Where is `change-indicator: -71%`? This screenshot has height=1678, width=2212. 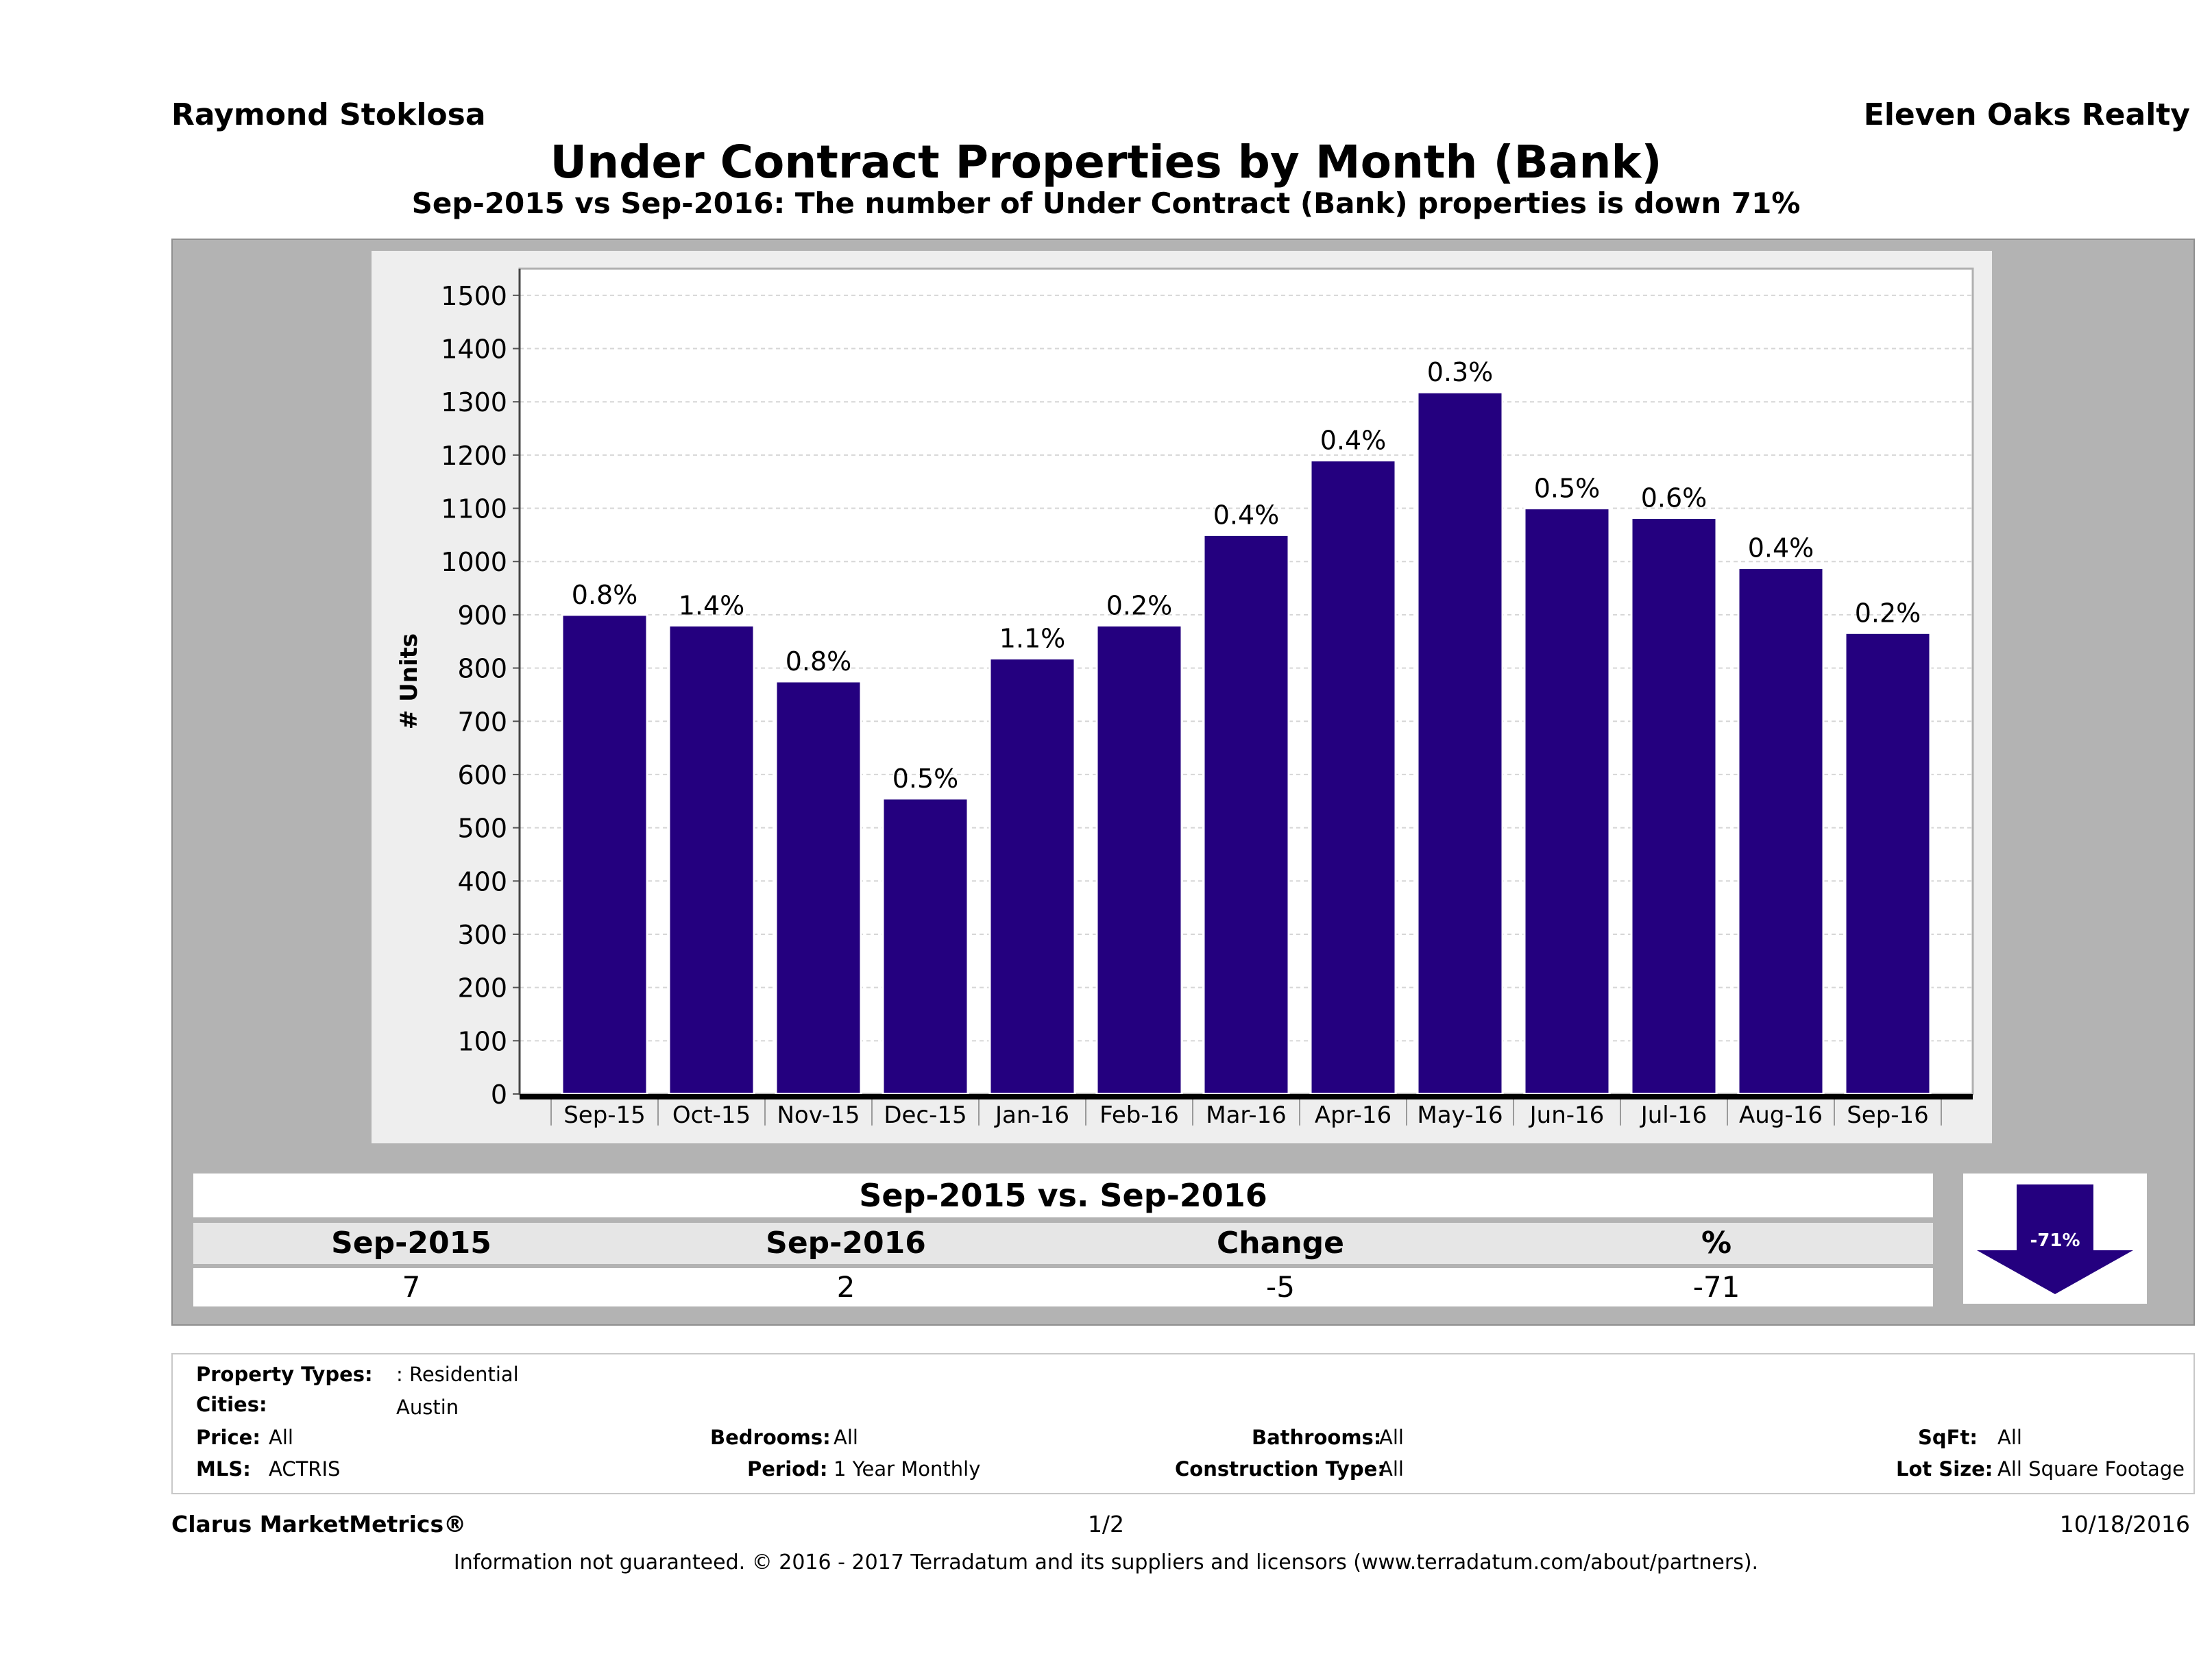
change-indicator: -71% is located at coordinates (2055, 1239).